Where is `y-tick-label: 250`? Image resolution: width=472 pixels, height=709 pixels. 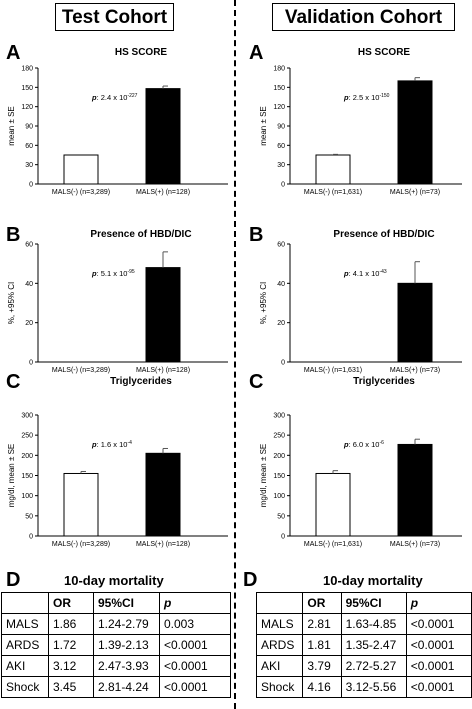
y-tick-label: 250 is located at coordinates (27, 436).